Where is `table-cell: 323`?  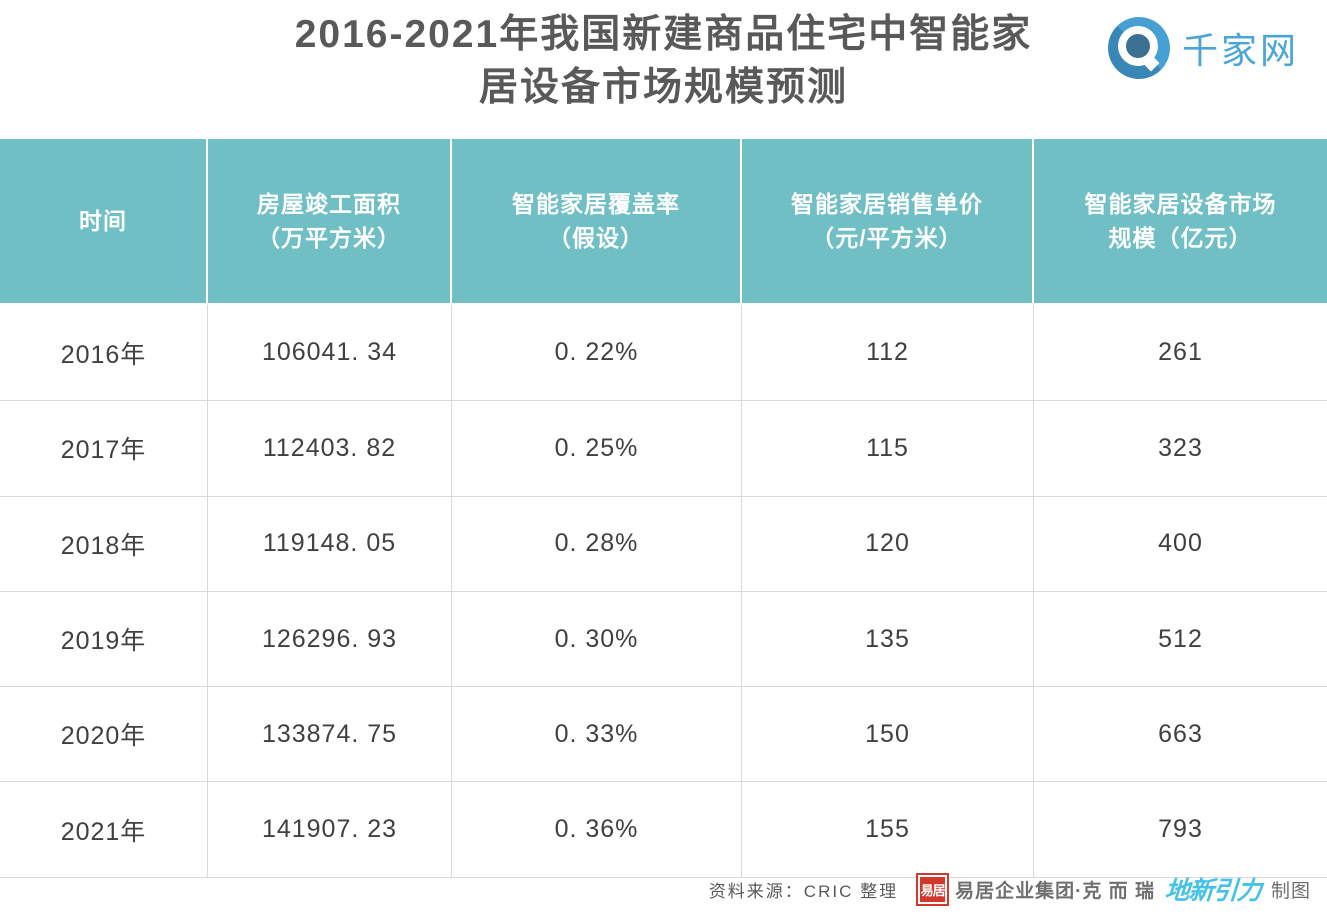
table-cell: 323 is located at coordinates (1180, 448).